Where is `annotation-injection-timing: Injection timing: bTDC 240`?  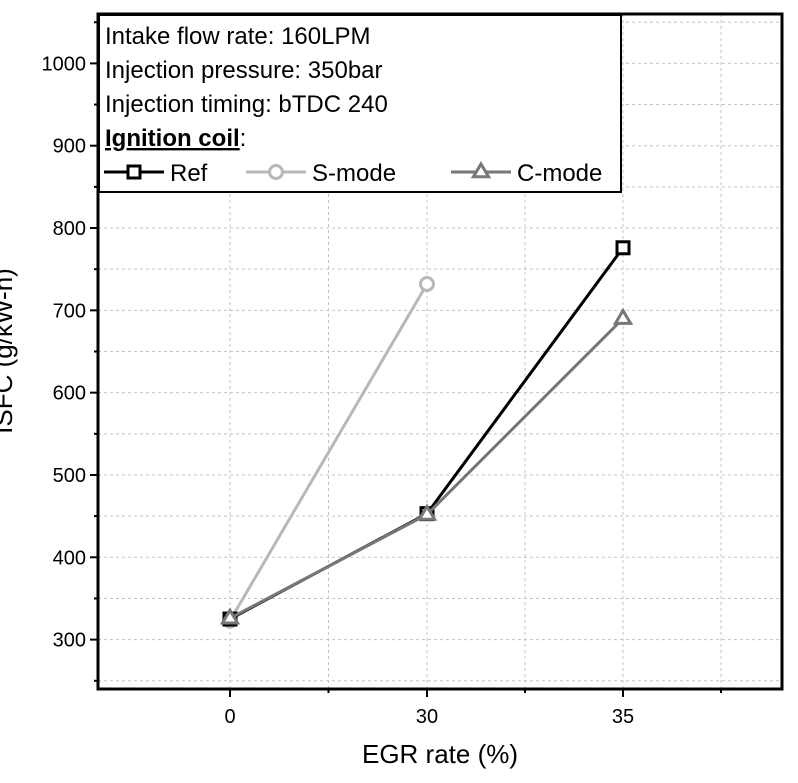
annotation-injection-timing: Injection timing: bTDC 240 is located at coordinates (246, 104).